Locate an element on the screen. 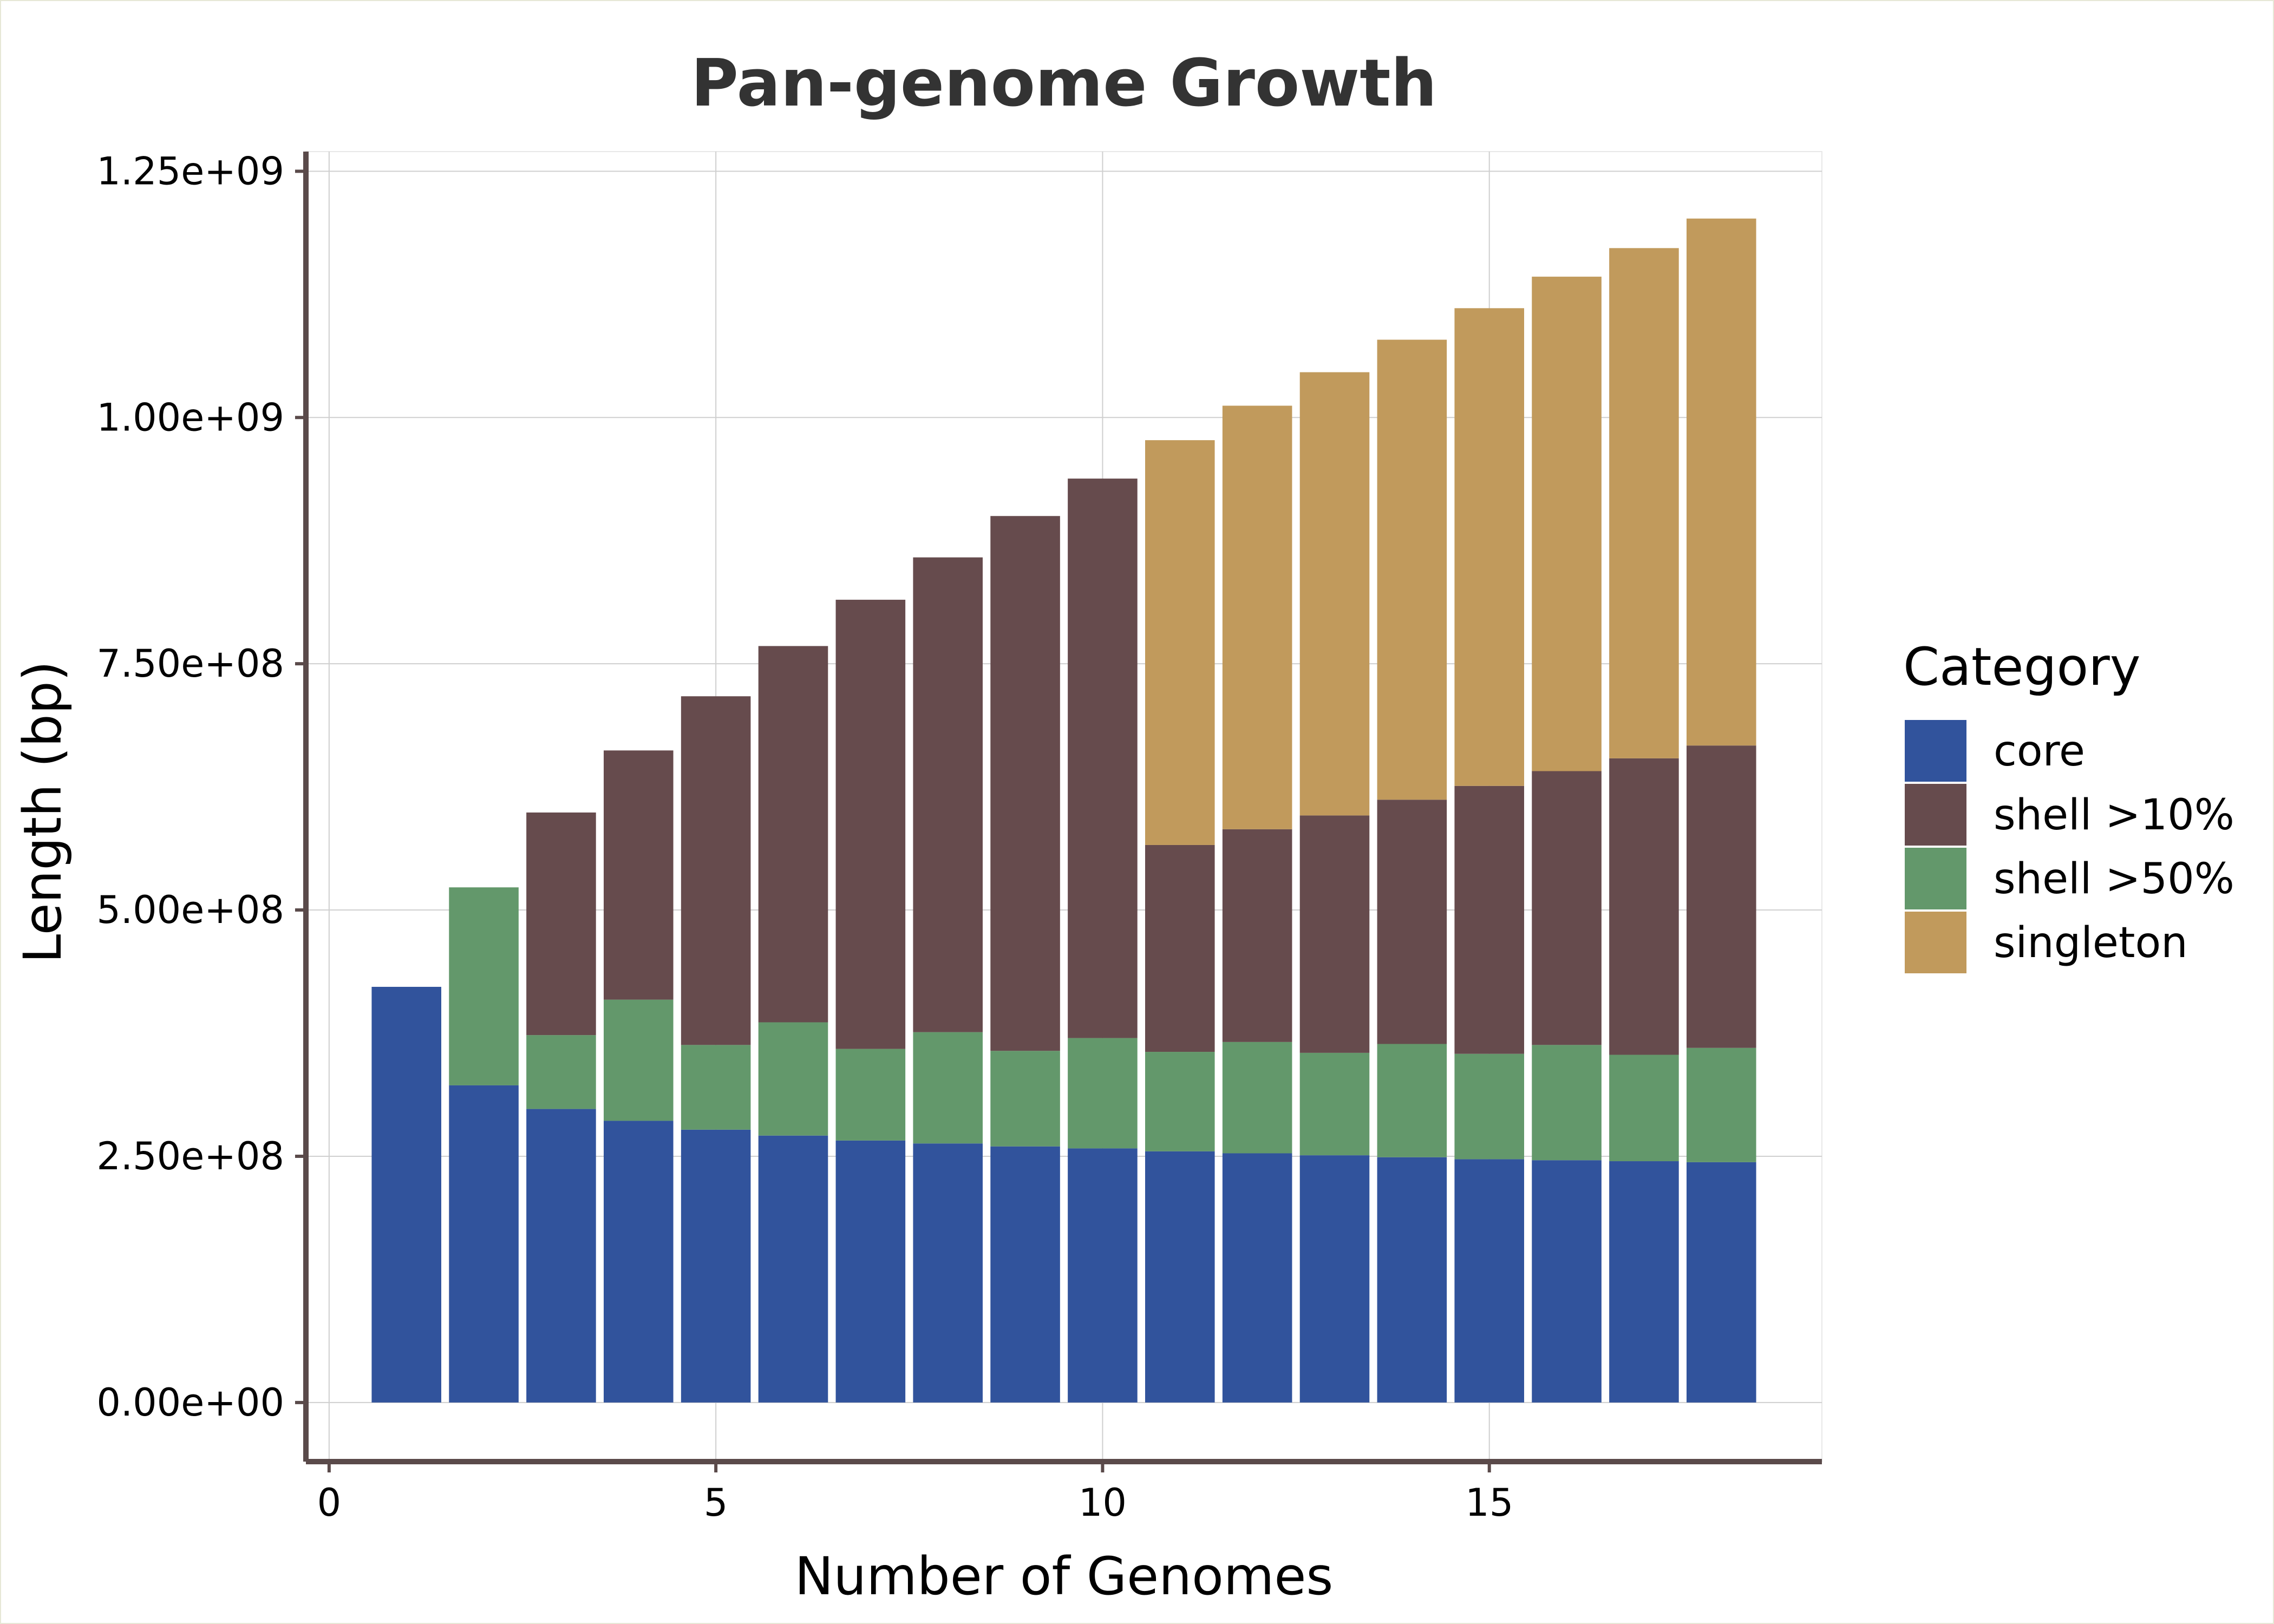 The width and height of the screenshot is (2274, 1624). legend-key-core is located at coordinates (1936, 751).